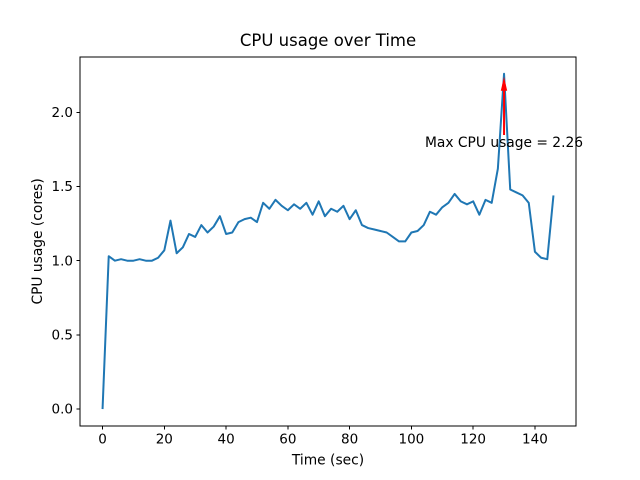 The height and width of the screenshot is (480, 640). What do you see at coordinates (287, 439) in the screenshot?
I see `x-tick-label: 60` at bounding box center [287, 439].